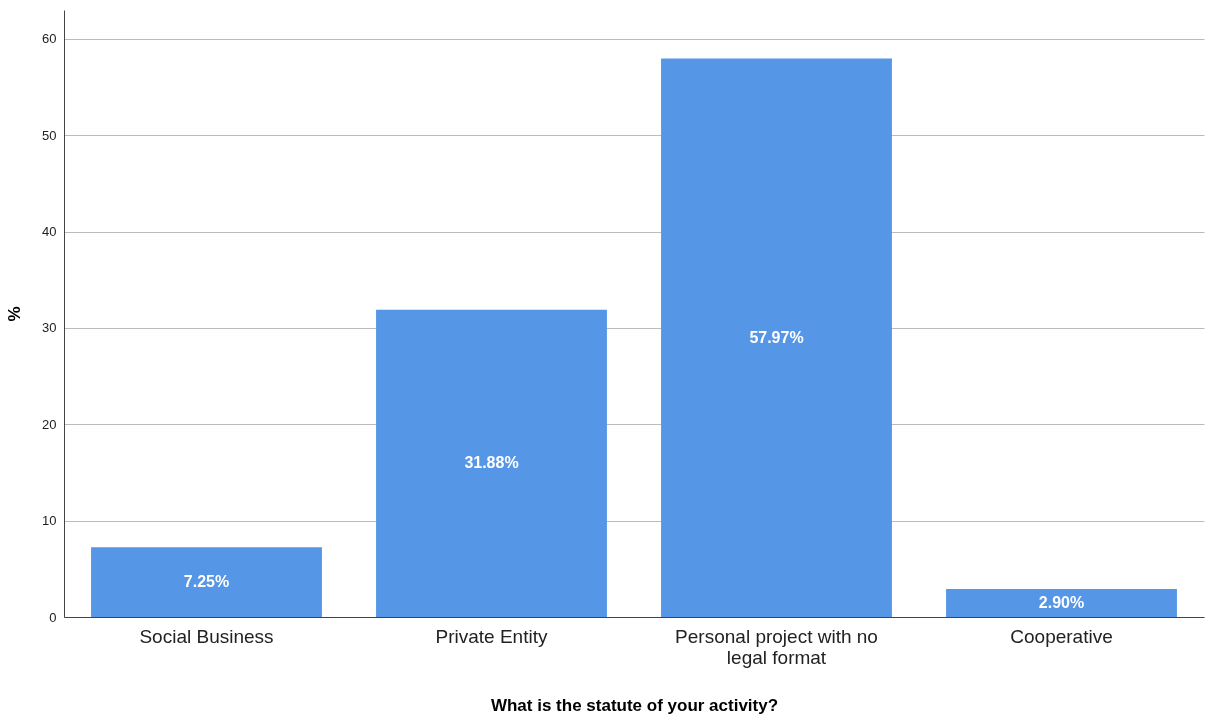 The width and height of the screenshot is (1225, 723). I want to click on y-tick-label: 50, so click(49, 135).